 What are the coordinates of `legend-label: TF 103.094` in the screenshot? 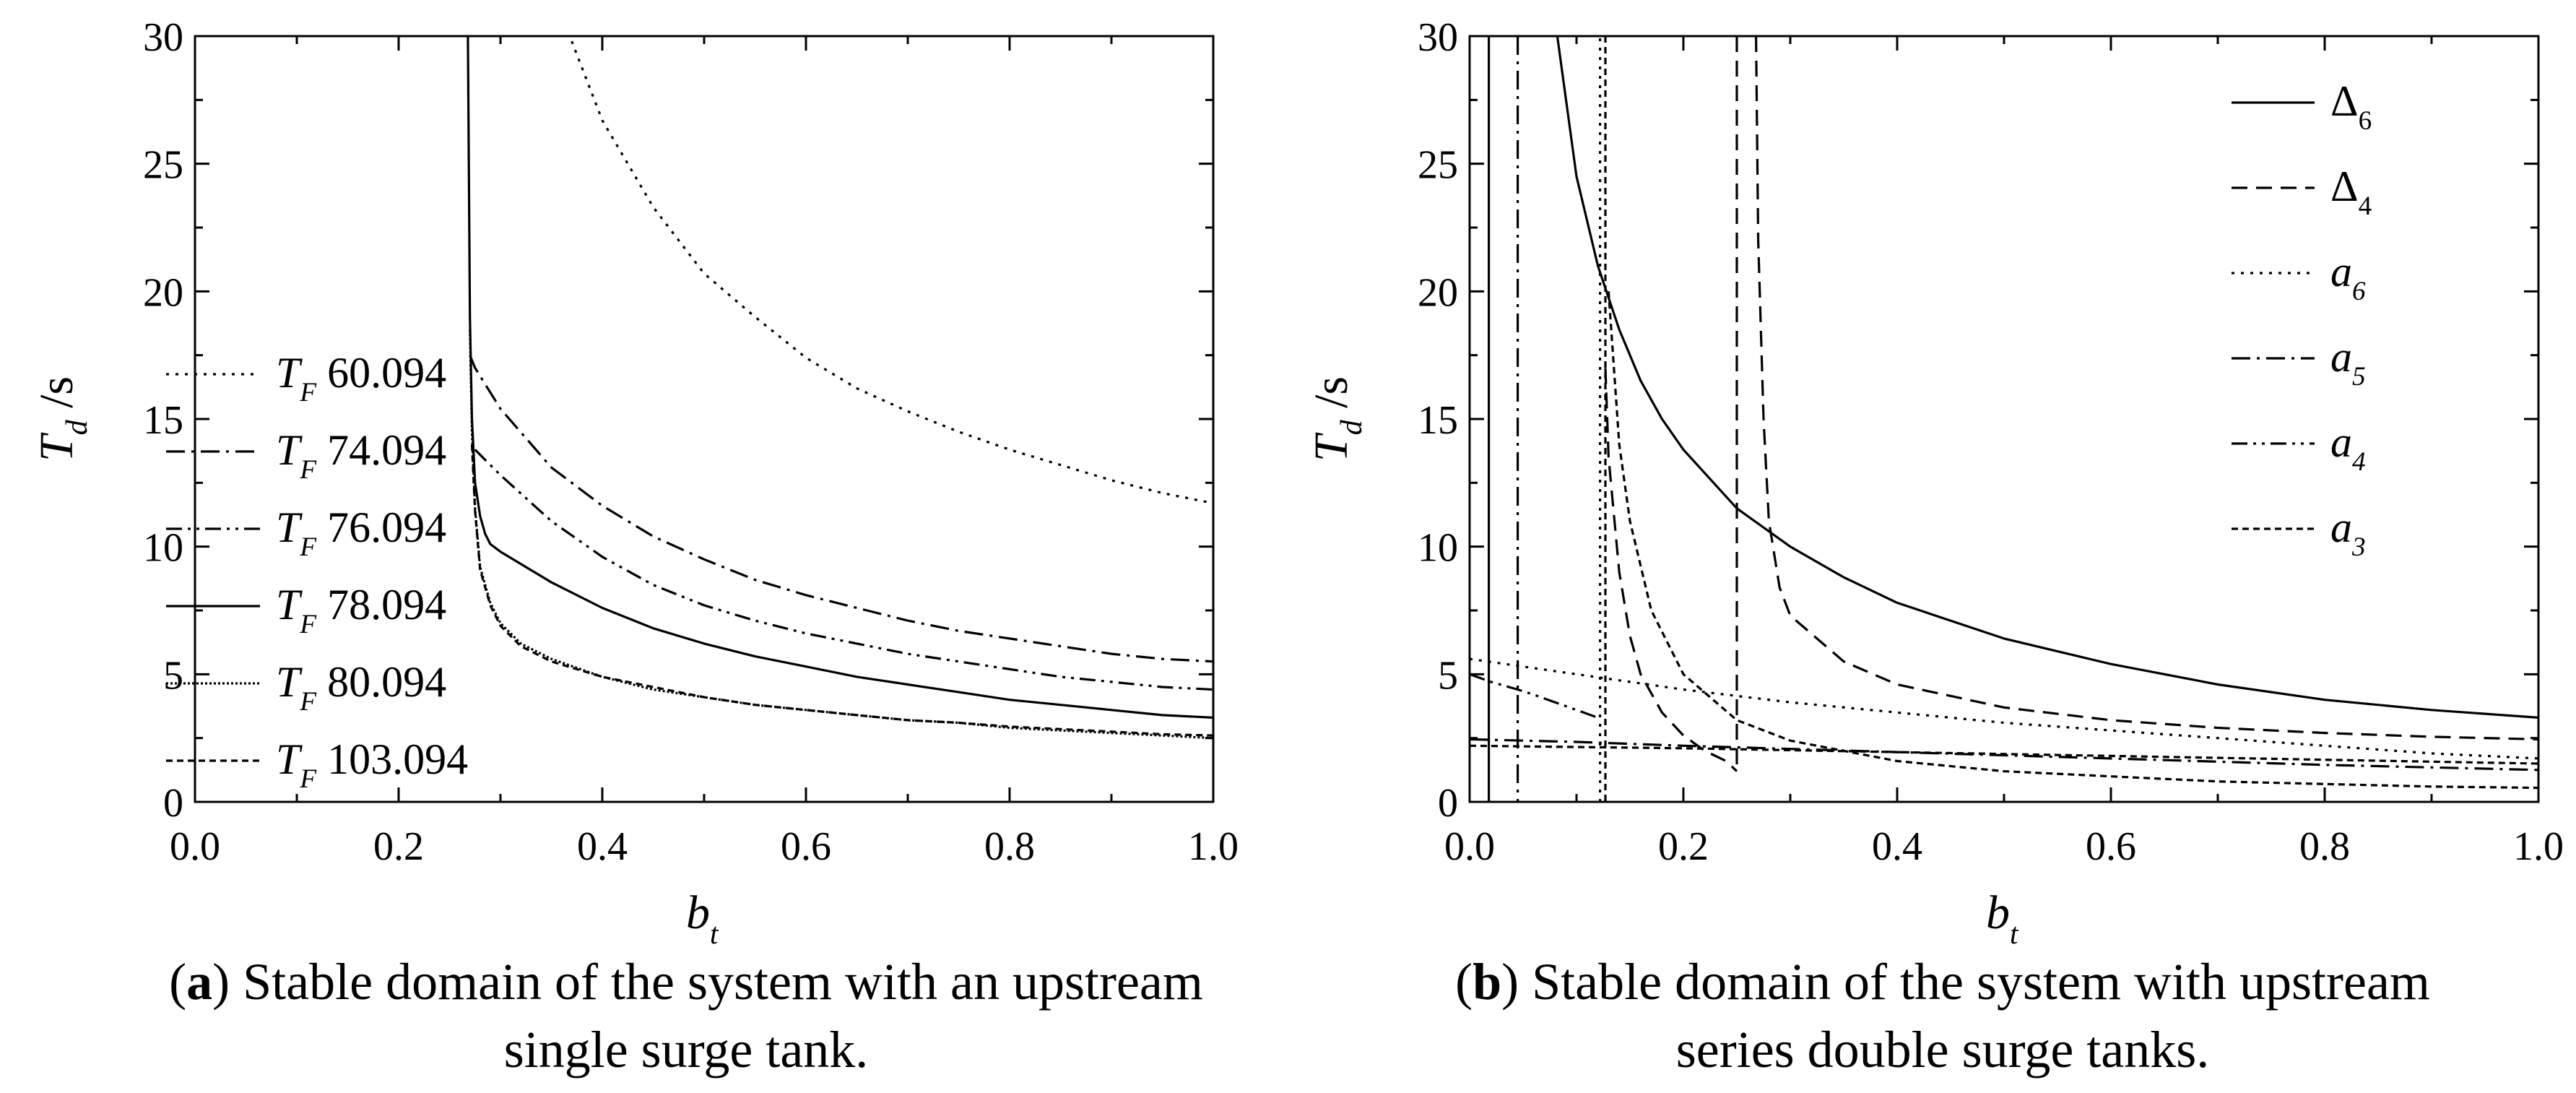 It's located at (372, 765).